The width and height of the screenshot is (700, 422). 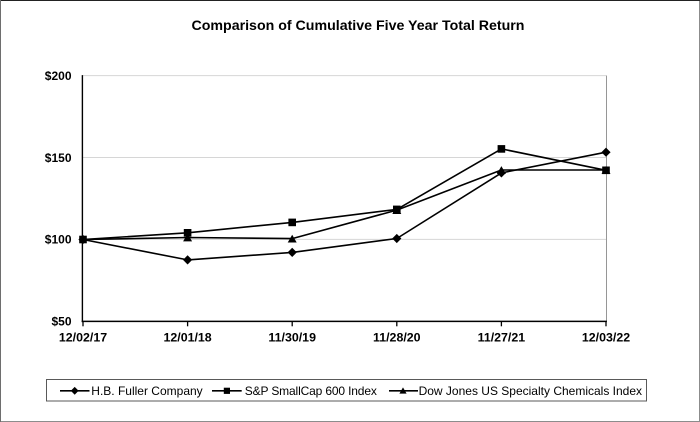 What do you see at coordinates (502, 337) in the screenshot?
I see `svg-text: 11/27/21` at bounding box center [502, 337].